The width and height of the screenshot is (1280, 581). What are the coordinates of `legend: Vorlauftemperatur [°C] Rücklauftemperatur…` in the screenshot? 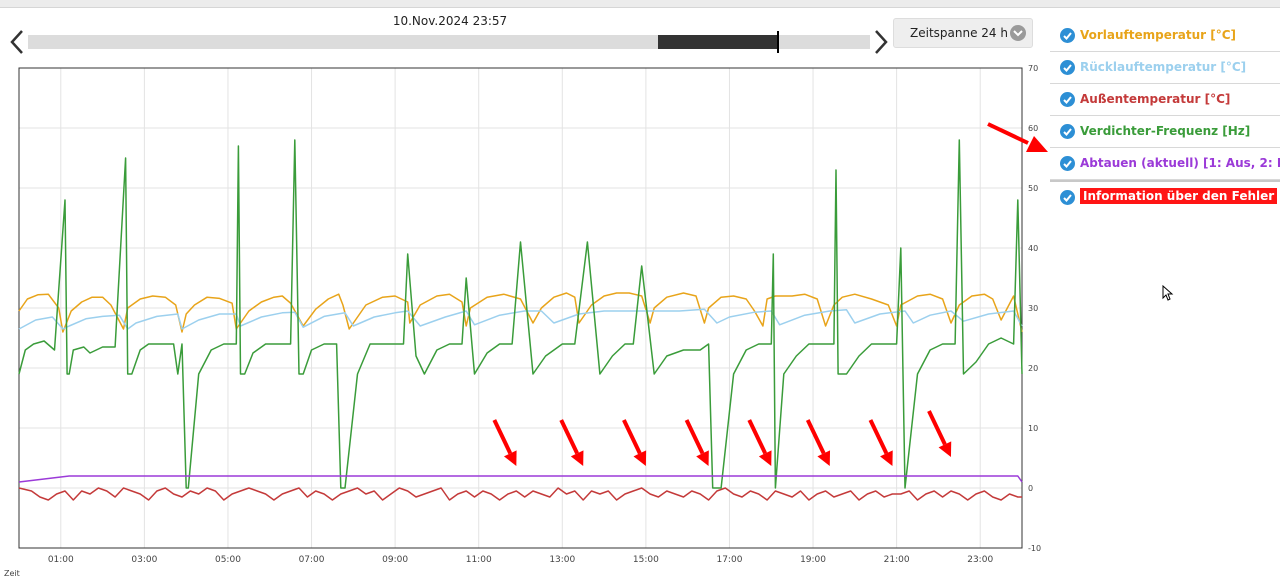 It's located at (1165, 116).